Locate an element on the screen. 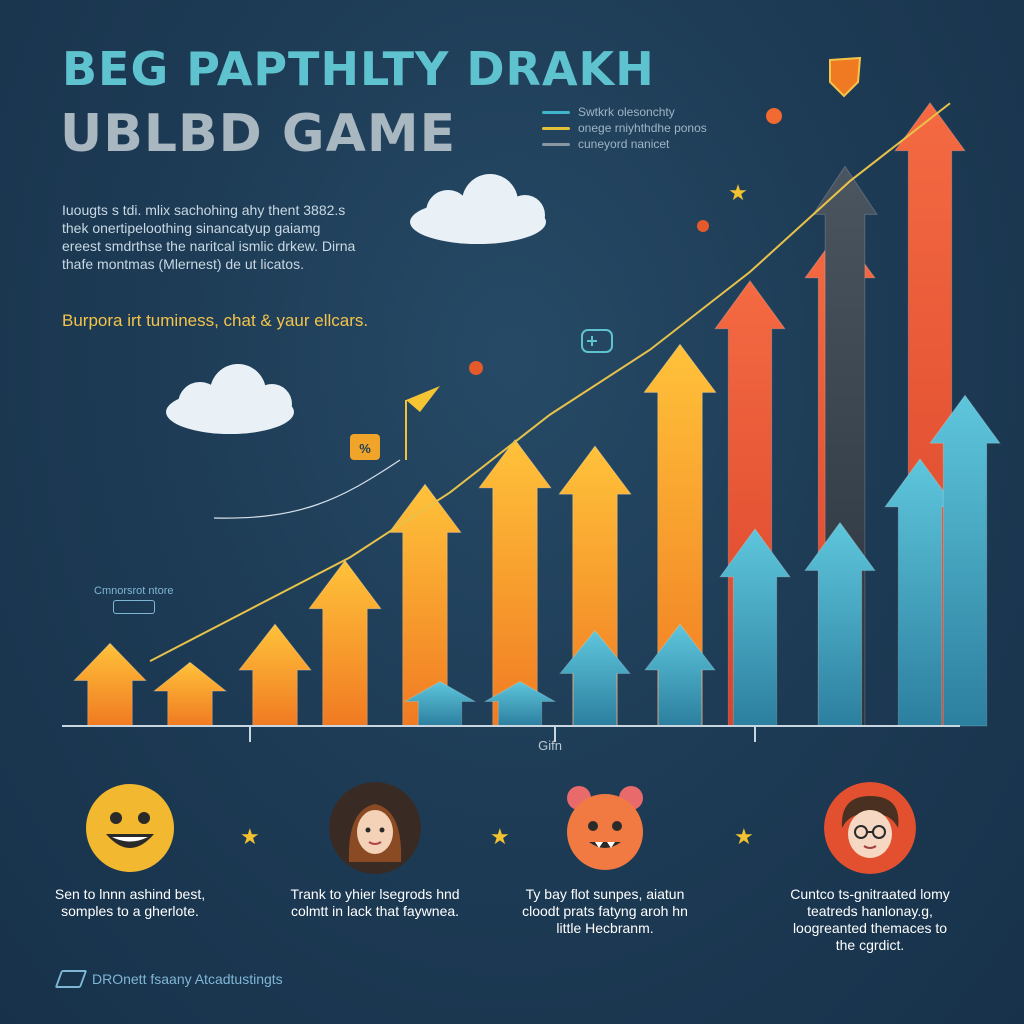 Image resolution: width=1024 pixels, height=1024 pixels. callout-box is located at coordinates (133, 607).